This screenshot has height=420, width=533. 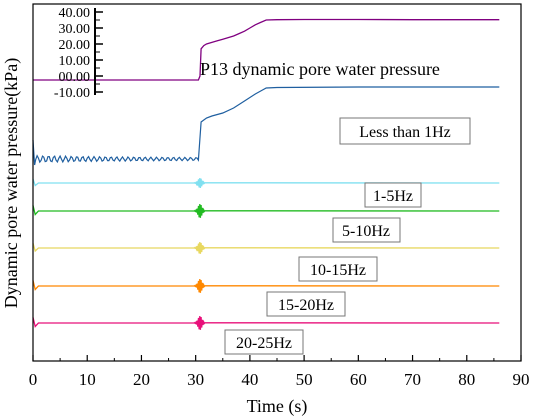 I want to click on annotation-20-25hz: 20-25Hz, so click(x=264, y=342).